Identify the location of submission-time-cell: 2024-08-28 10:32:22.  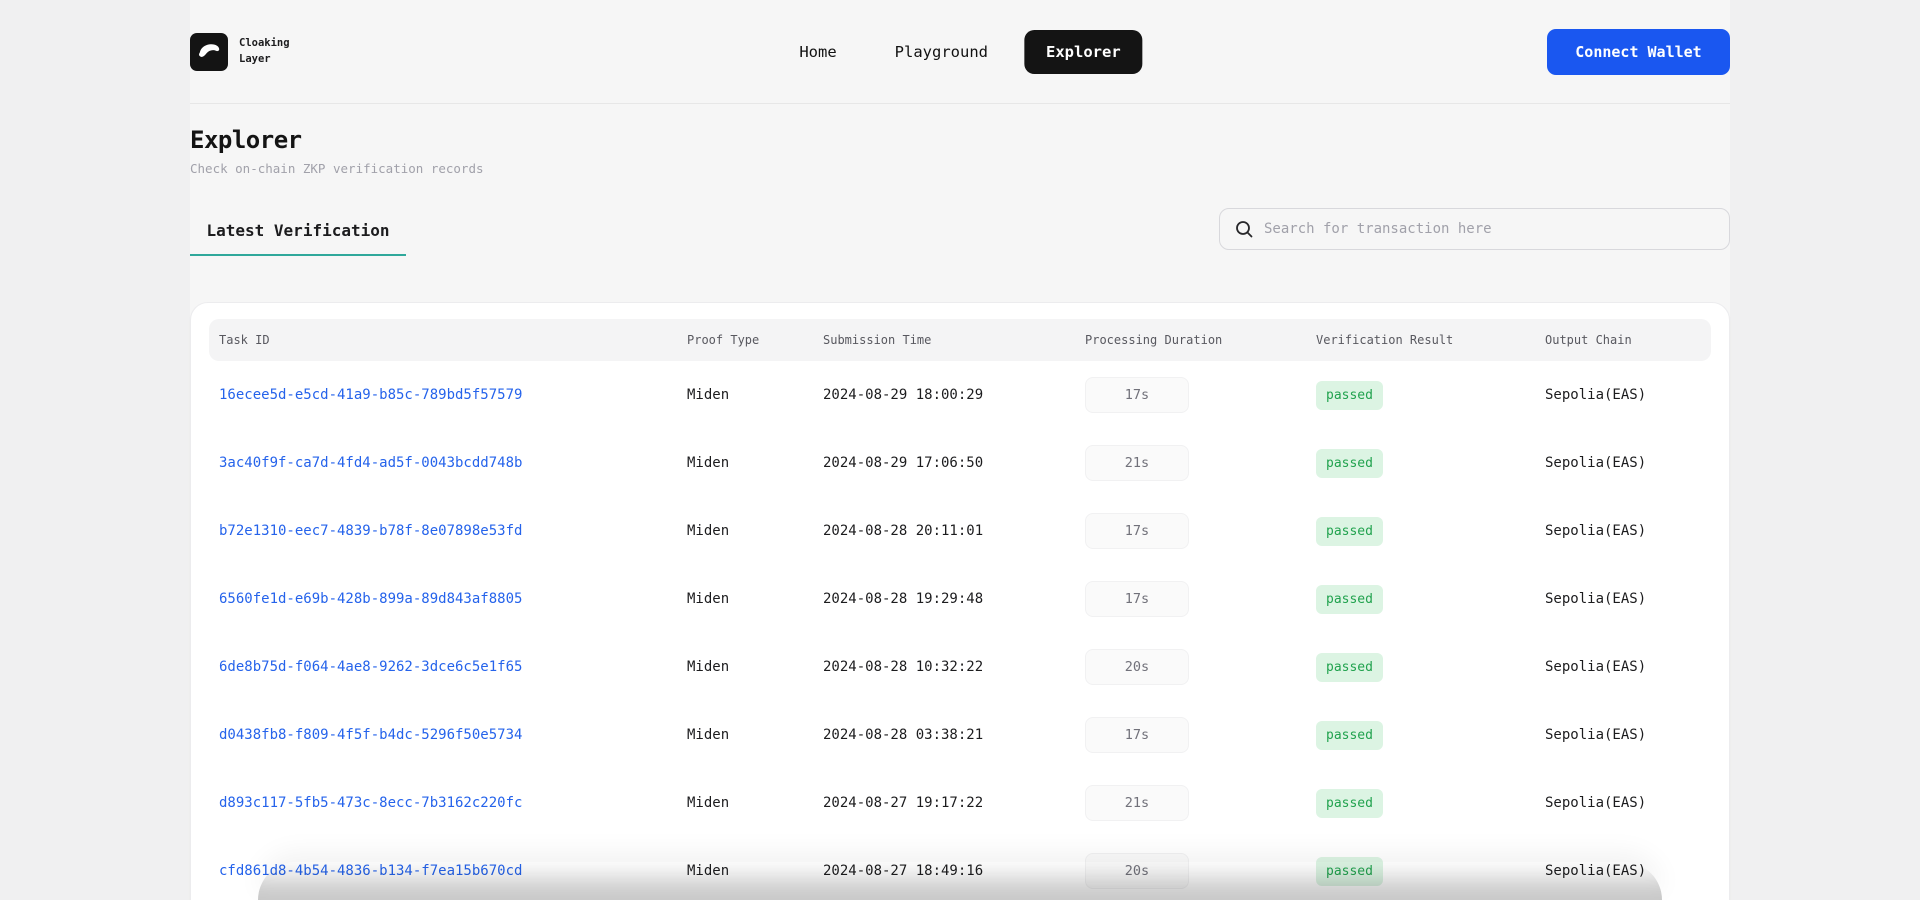
(903, 667).